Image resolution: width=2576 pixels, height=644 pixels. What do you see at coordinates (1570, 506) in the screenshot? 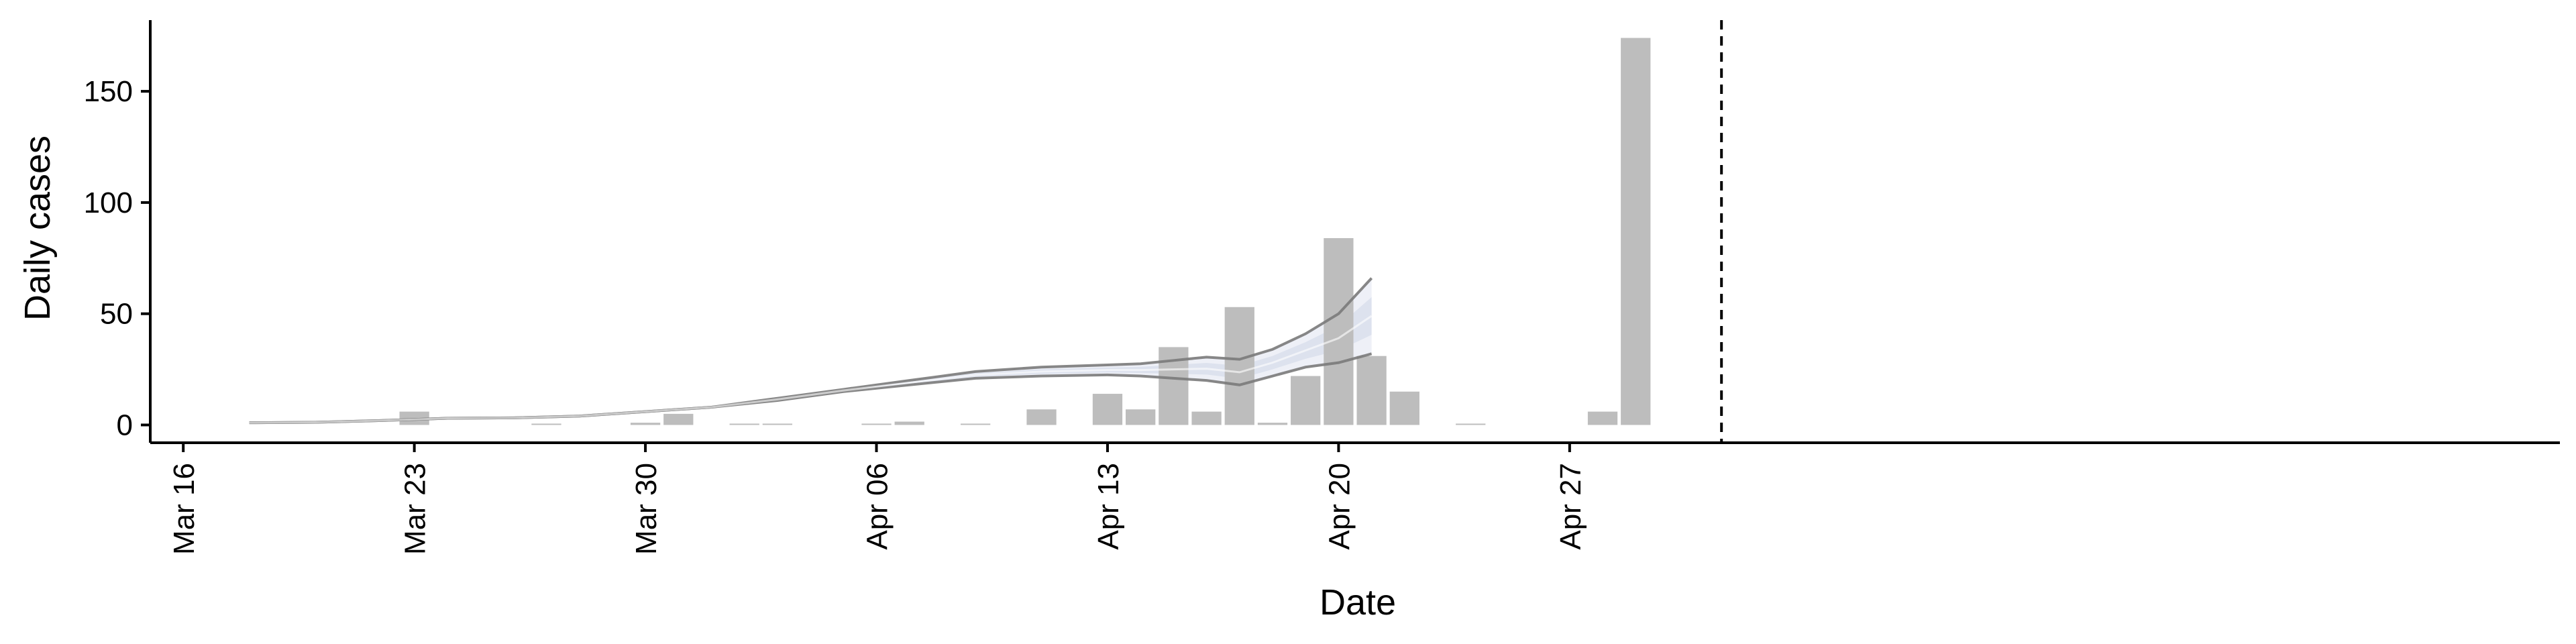
I see `x-tick-label-6: Apr 27` at bounding box center [1570, 506].